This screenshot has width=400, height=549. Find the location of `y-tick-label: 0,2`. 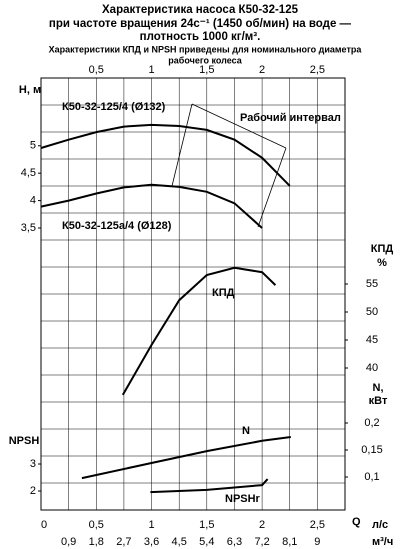

y-tick-label: 0,2 is located at coordinates (371, 423).